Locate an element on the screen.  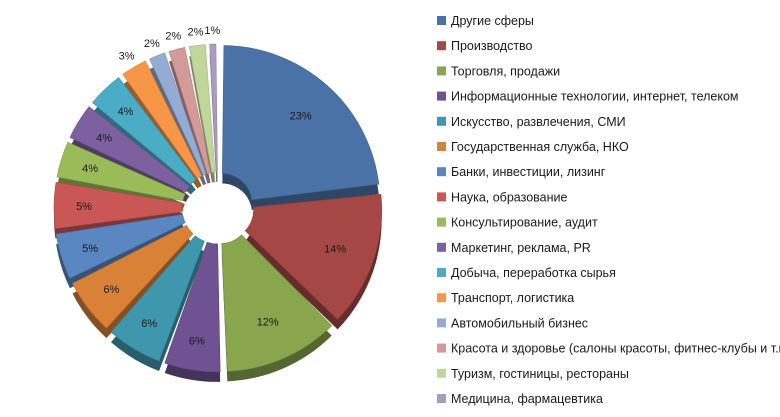
legend-label-8: Наука, образование is located at coordinates (509, 197).